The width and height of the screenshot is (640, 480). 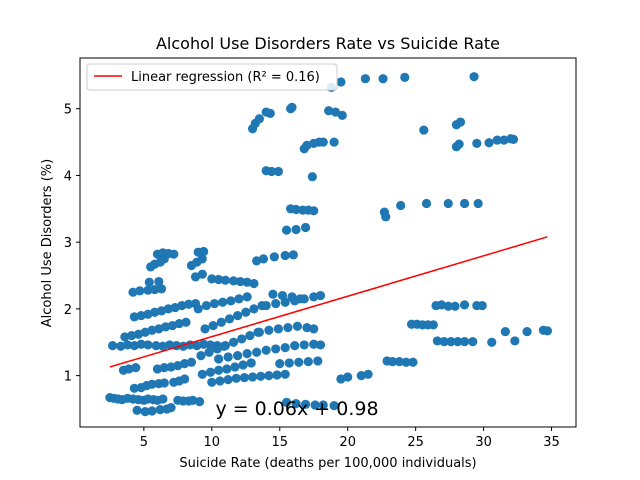 I want to click on y-tick-label: 5, so click(x=68, y=110).